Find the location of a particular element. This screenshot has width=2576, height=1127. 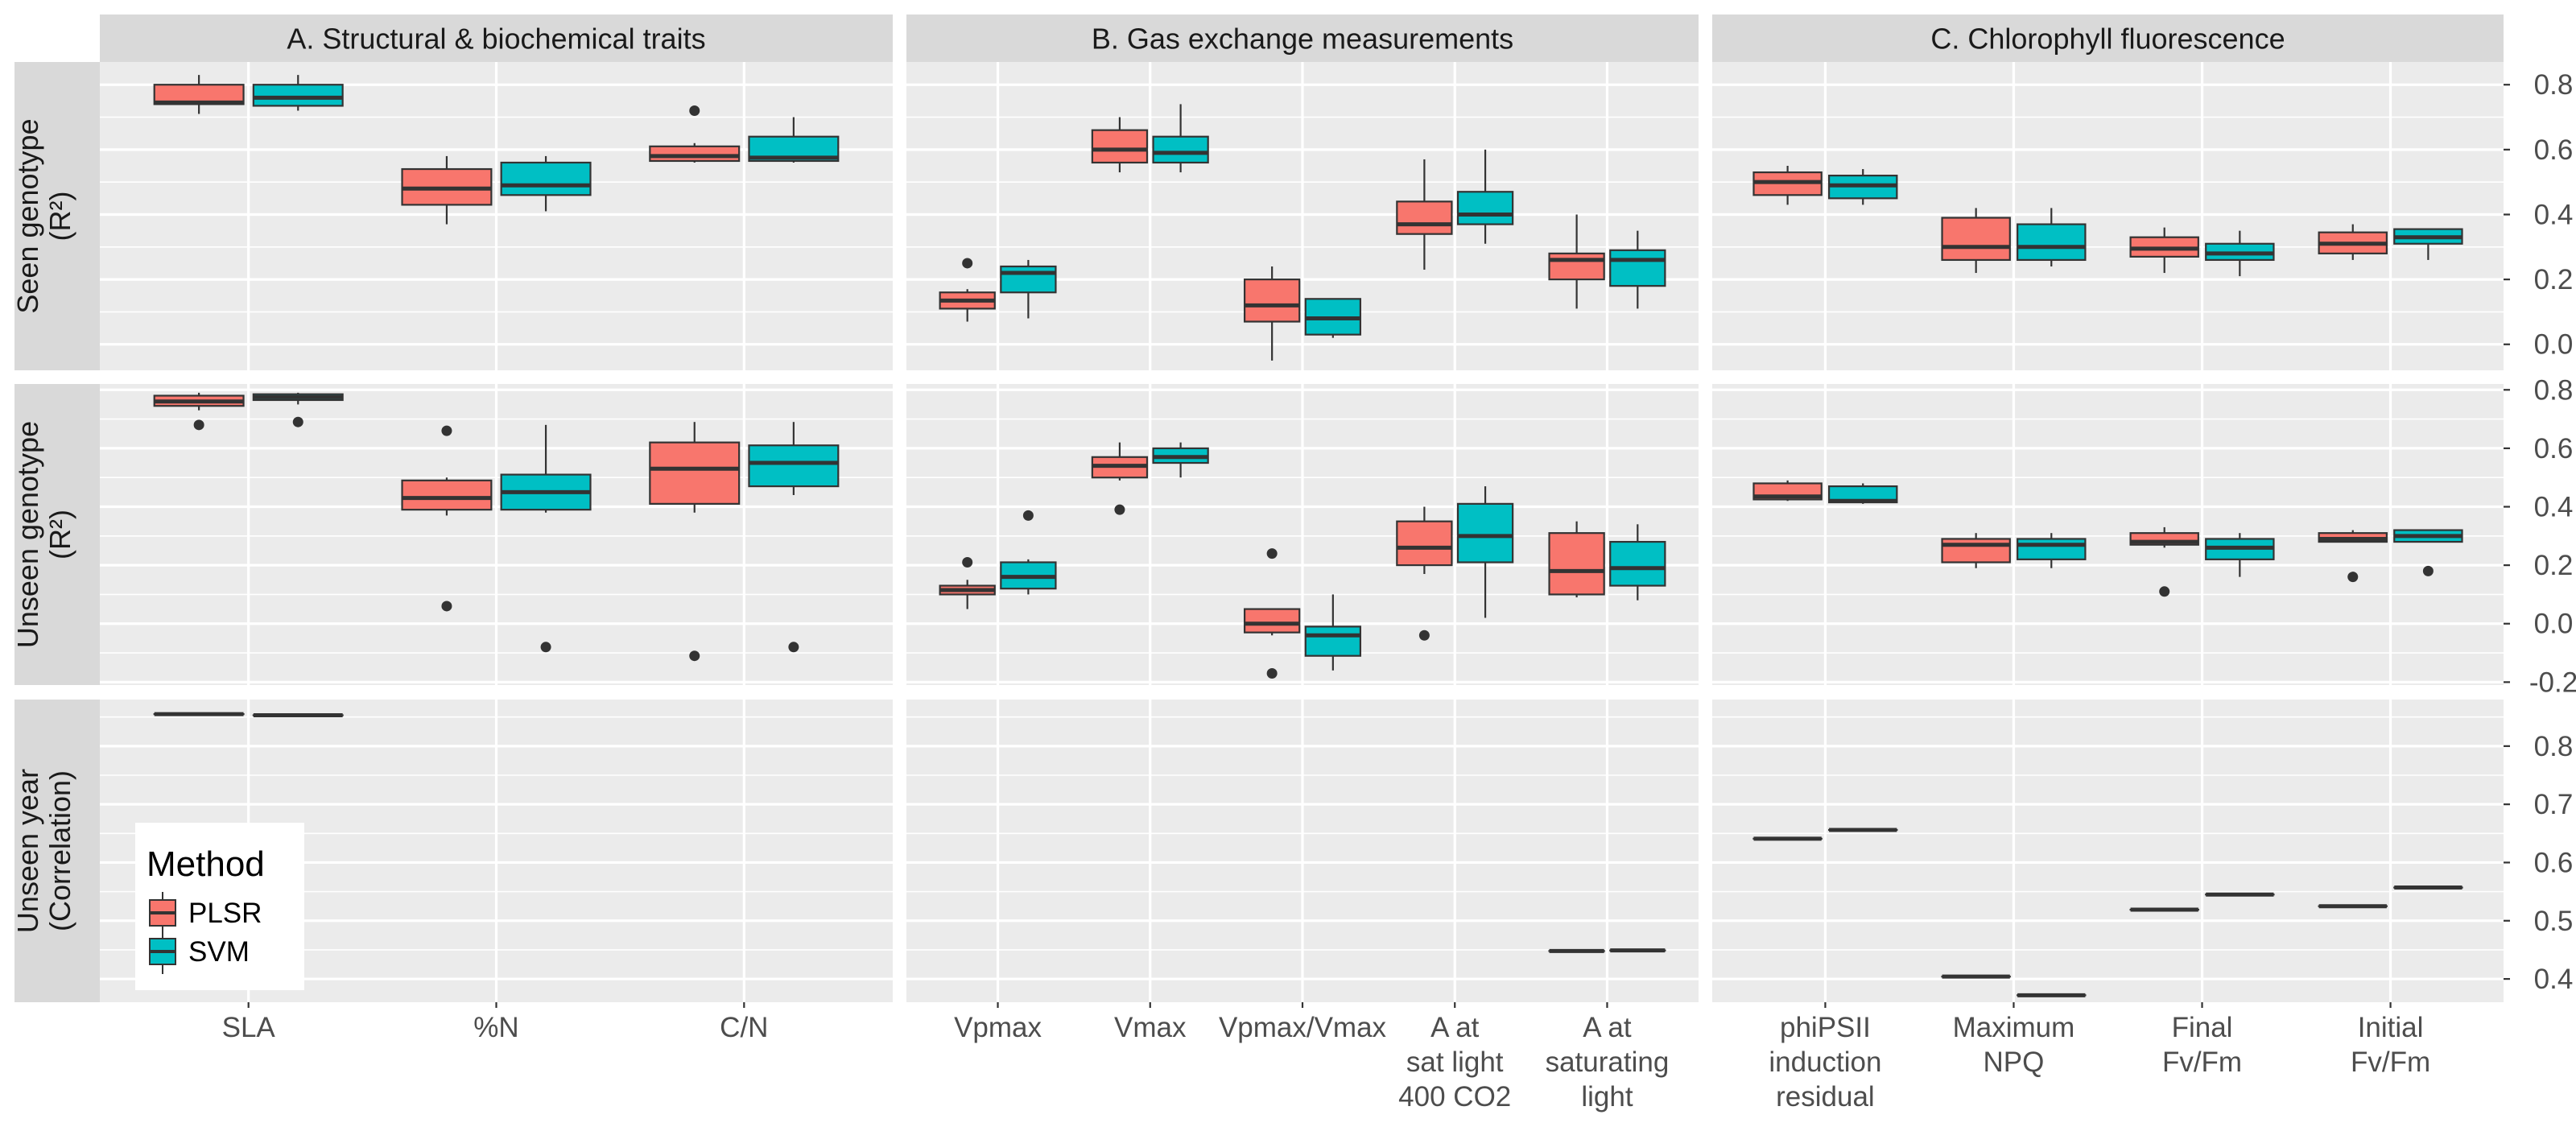

panel-r1-c3 is located at coordinates (2108, 216).